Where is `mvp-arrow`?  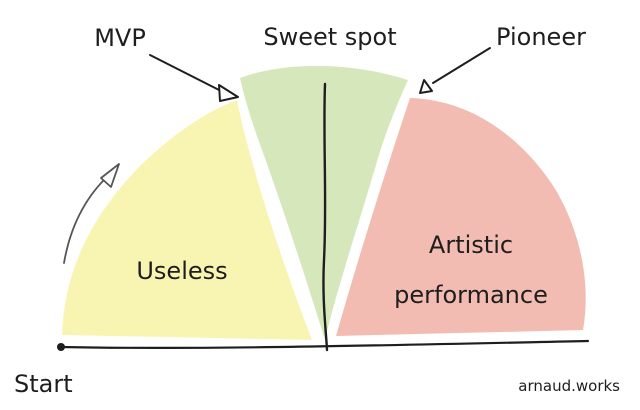 mvp-arrow is located at coordinates (186, 73).